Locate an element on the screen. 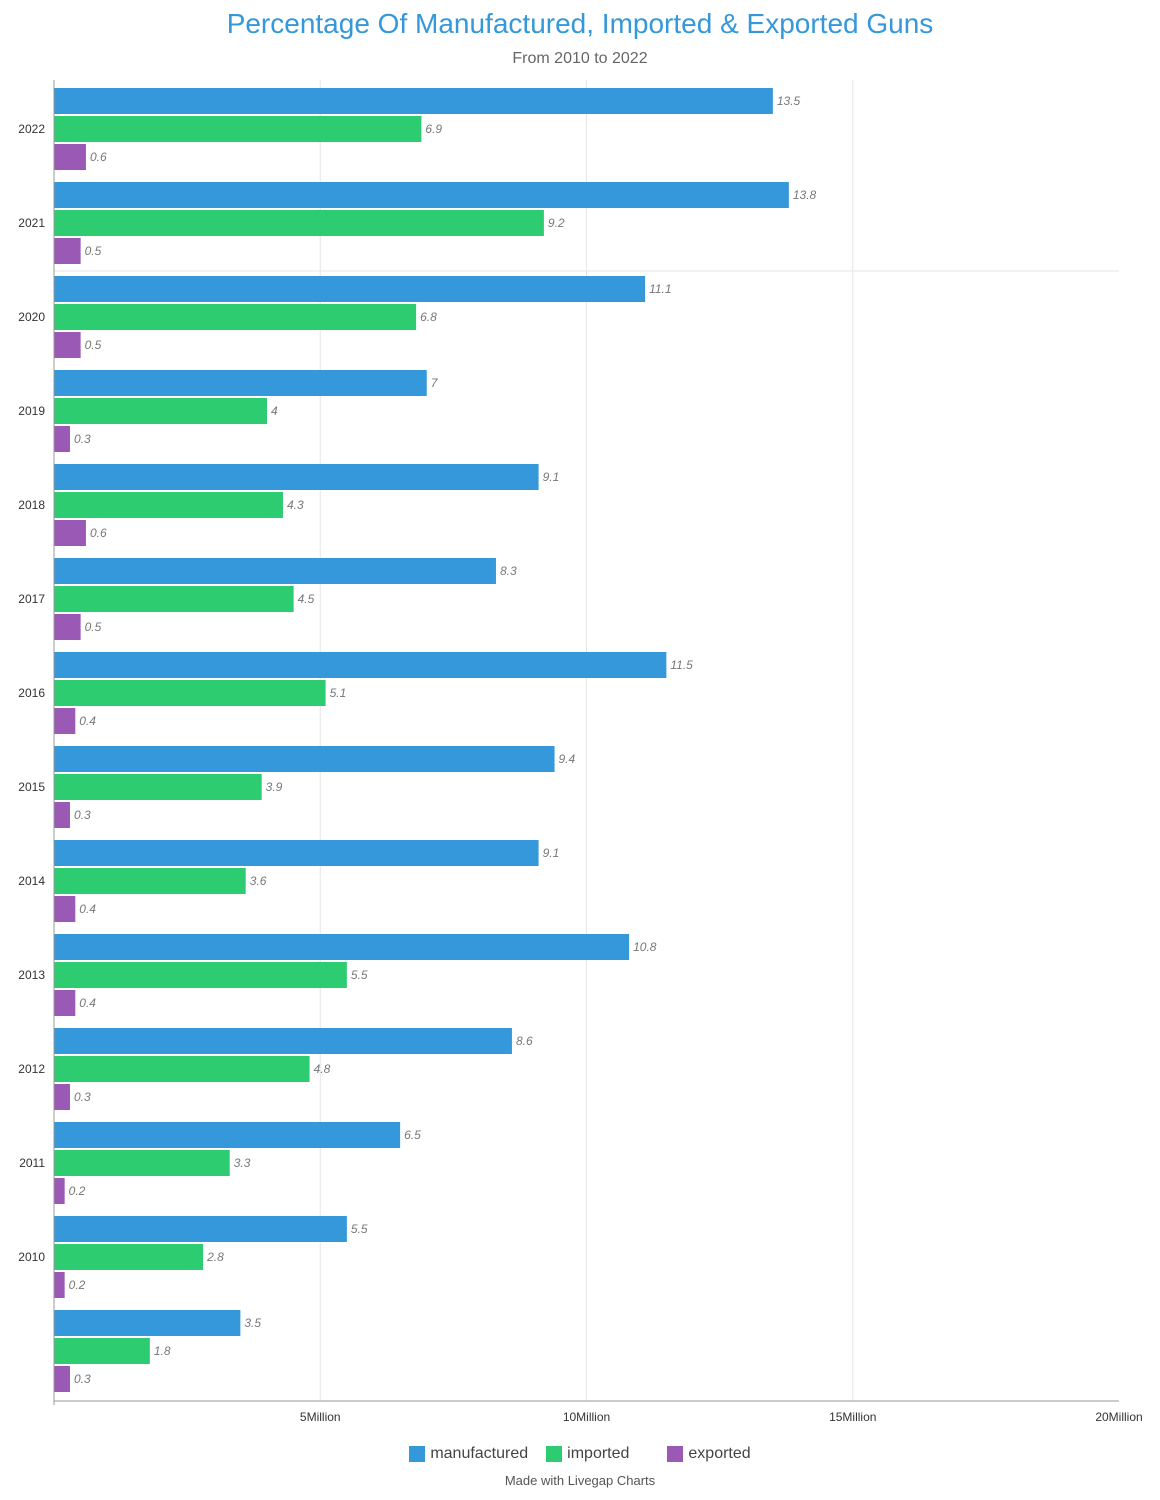 The width and height of the screenshot is (1160, 1500). legend-label-exported: exported is located at coordinates (719, 1453).